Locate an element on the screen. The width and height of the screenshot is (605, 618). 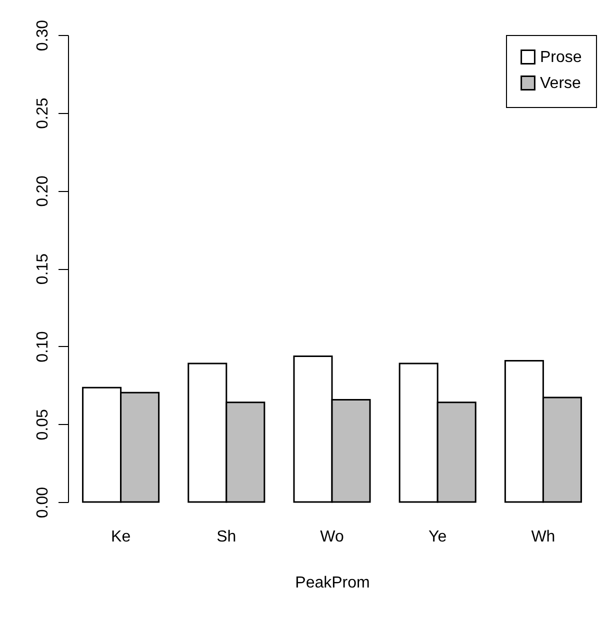
x-axis-title: PeakProm is located at coordinates (332, 583).